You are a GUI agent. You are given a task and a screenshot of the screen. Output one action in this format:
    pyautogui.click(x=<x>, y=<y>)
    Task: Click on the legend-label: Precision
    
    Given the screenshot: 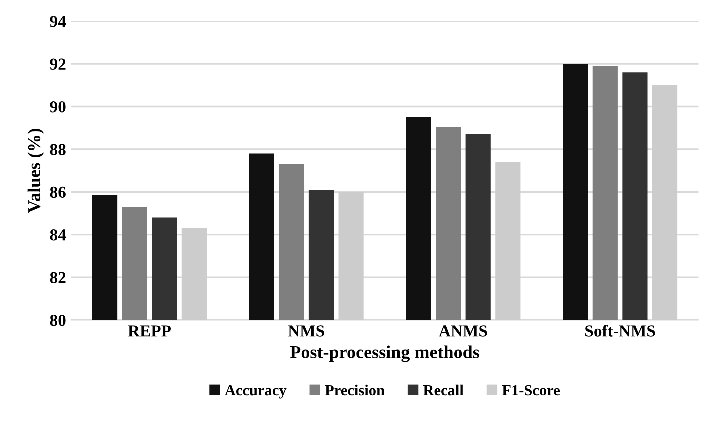 What is the action you would take?
    pyautogui.click(x=355, y=390)
    